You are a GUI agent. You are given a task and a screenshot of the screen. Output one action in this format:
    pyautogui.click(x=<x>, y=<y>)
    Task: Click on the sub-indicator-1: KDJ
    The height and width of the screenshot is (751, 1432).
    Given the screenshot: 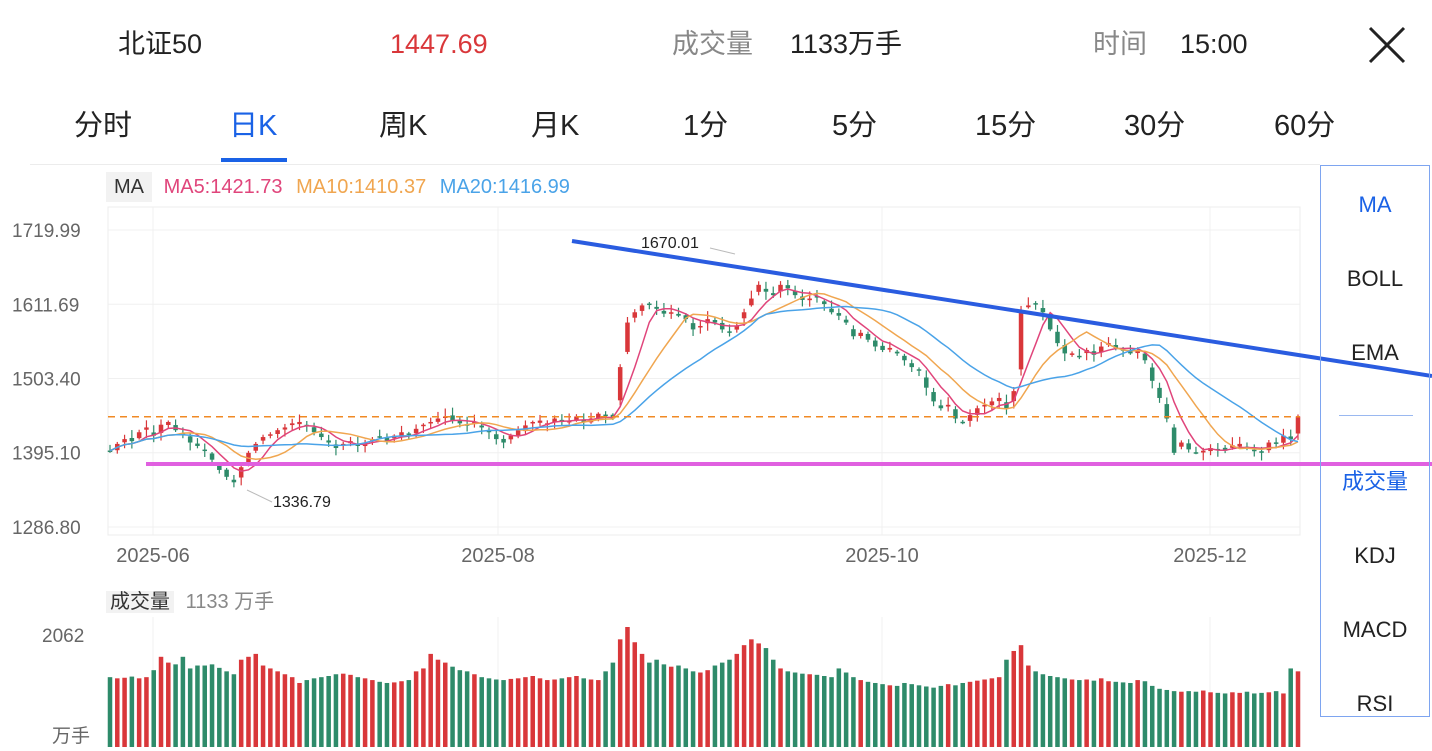 What is the action you would take?
    pyautogui.click(x=1375, y=555)
    